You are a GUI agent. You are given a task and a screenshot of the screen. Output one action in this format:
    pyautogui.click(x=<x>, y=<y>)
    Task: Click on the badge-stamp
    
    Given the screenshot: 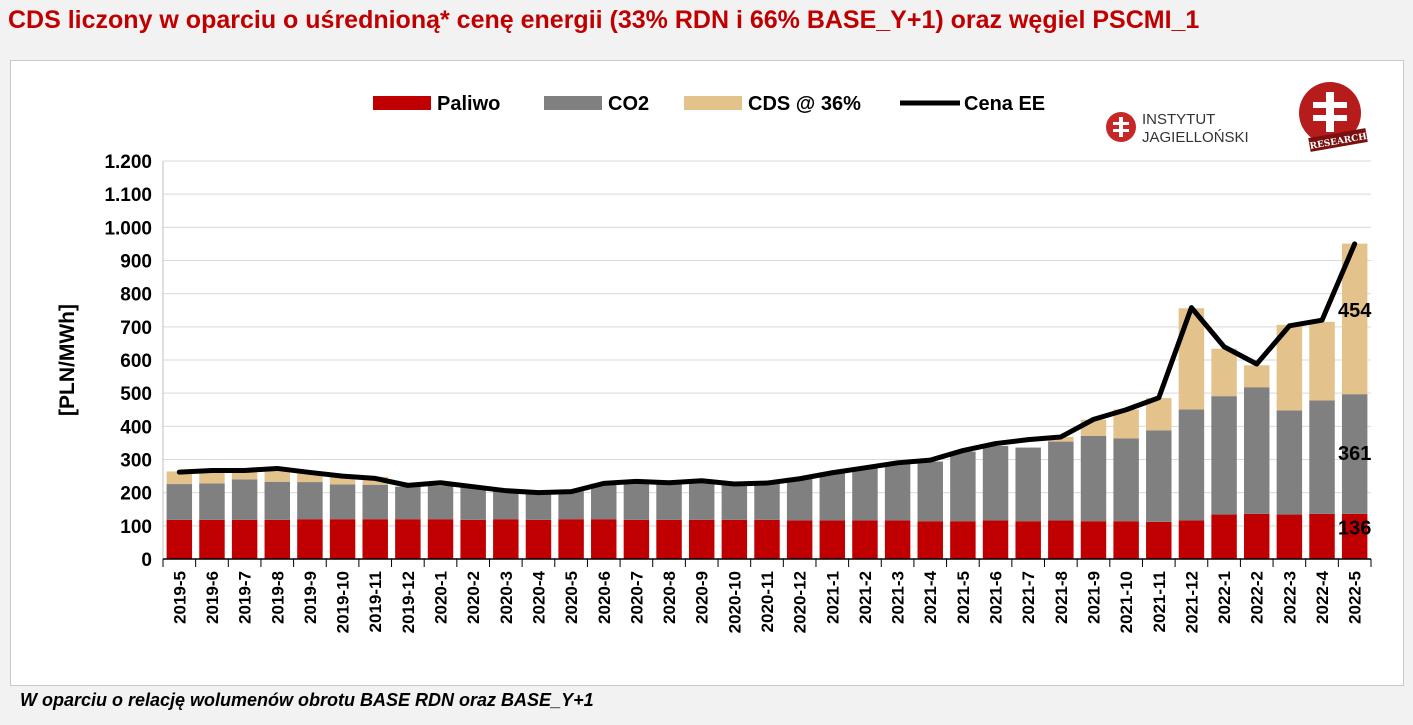 What is the action you would take?
    pyautogui.click(x=1338, y=140)
    